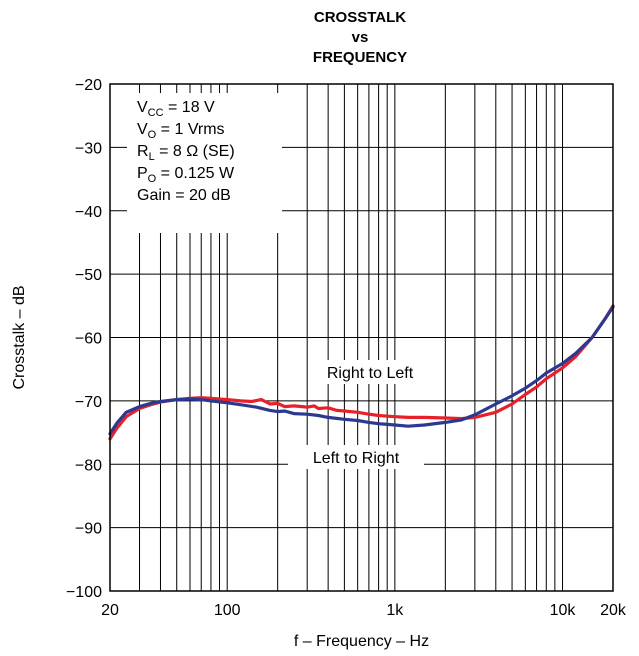 The width and height of the screenshot is (639, 656). I want to click on condition-line: PO = 0.125 W, so click(186, 175).